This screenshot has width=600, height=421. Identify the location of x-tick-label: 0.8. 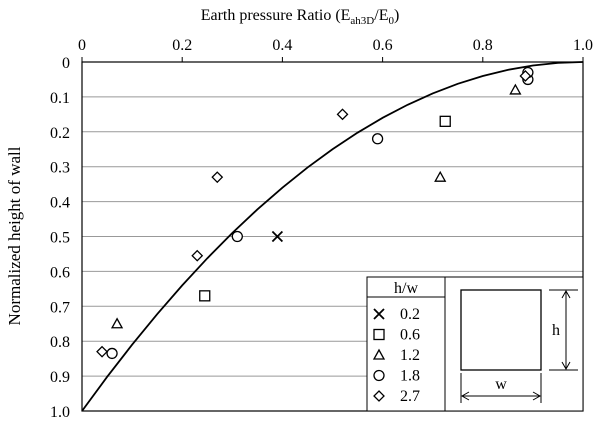
(483, 45).